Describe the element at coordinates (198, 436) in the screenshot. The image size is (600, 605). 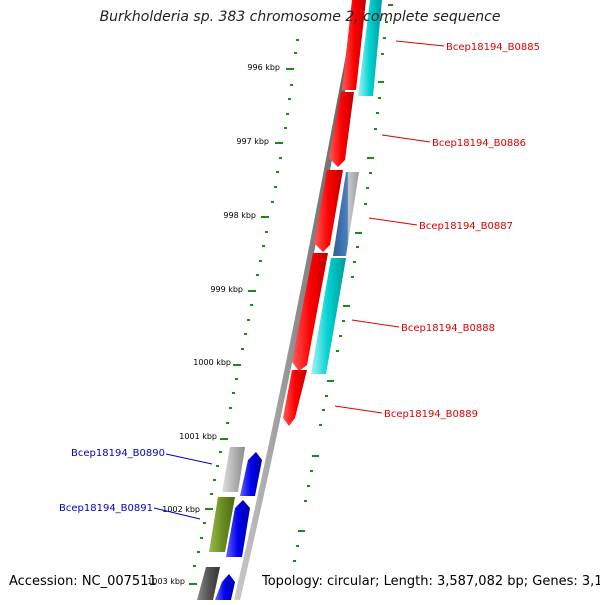
I see `ruler-label: 1001 kbp` at that location.